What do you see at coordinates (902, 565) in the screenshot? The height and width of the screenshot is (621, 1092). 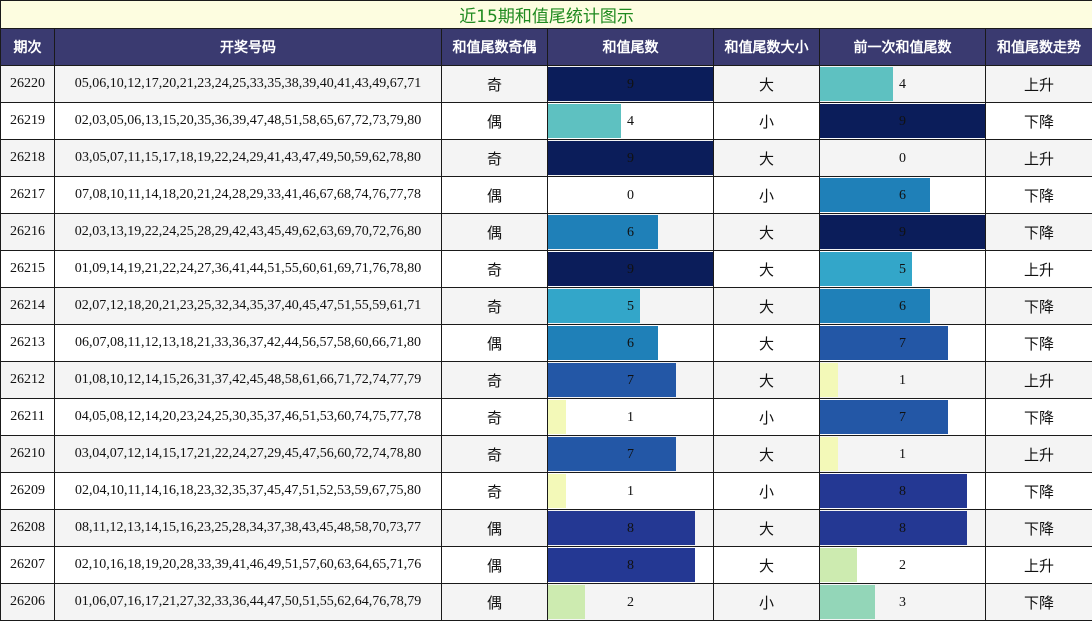 I see `prev-tail-cell-value: 2` at bounding box center [902, 565].